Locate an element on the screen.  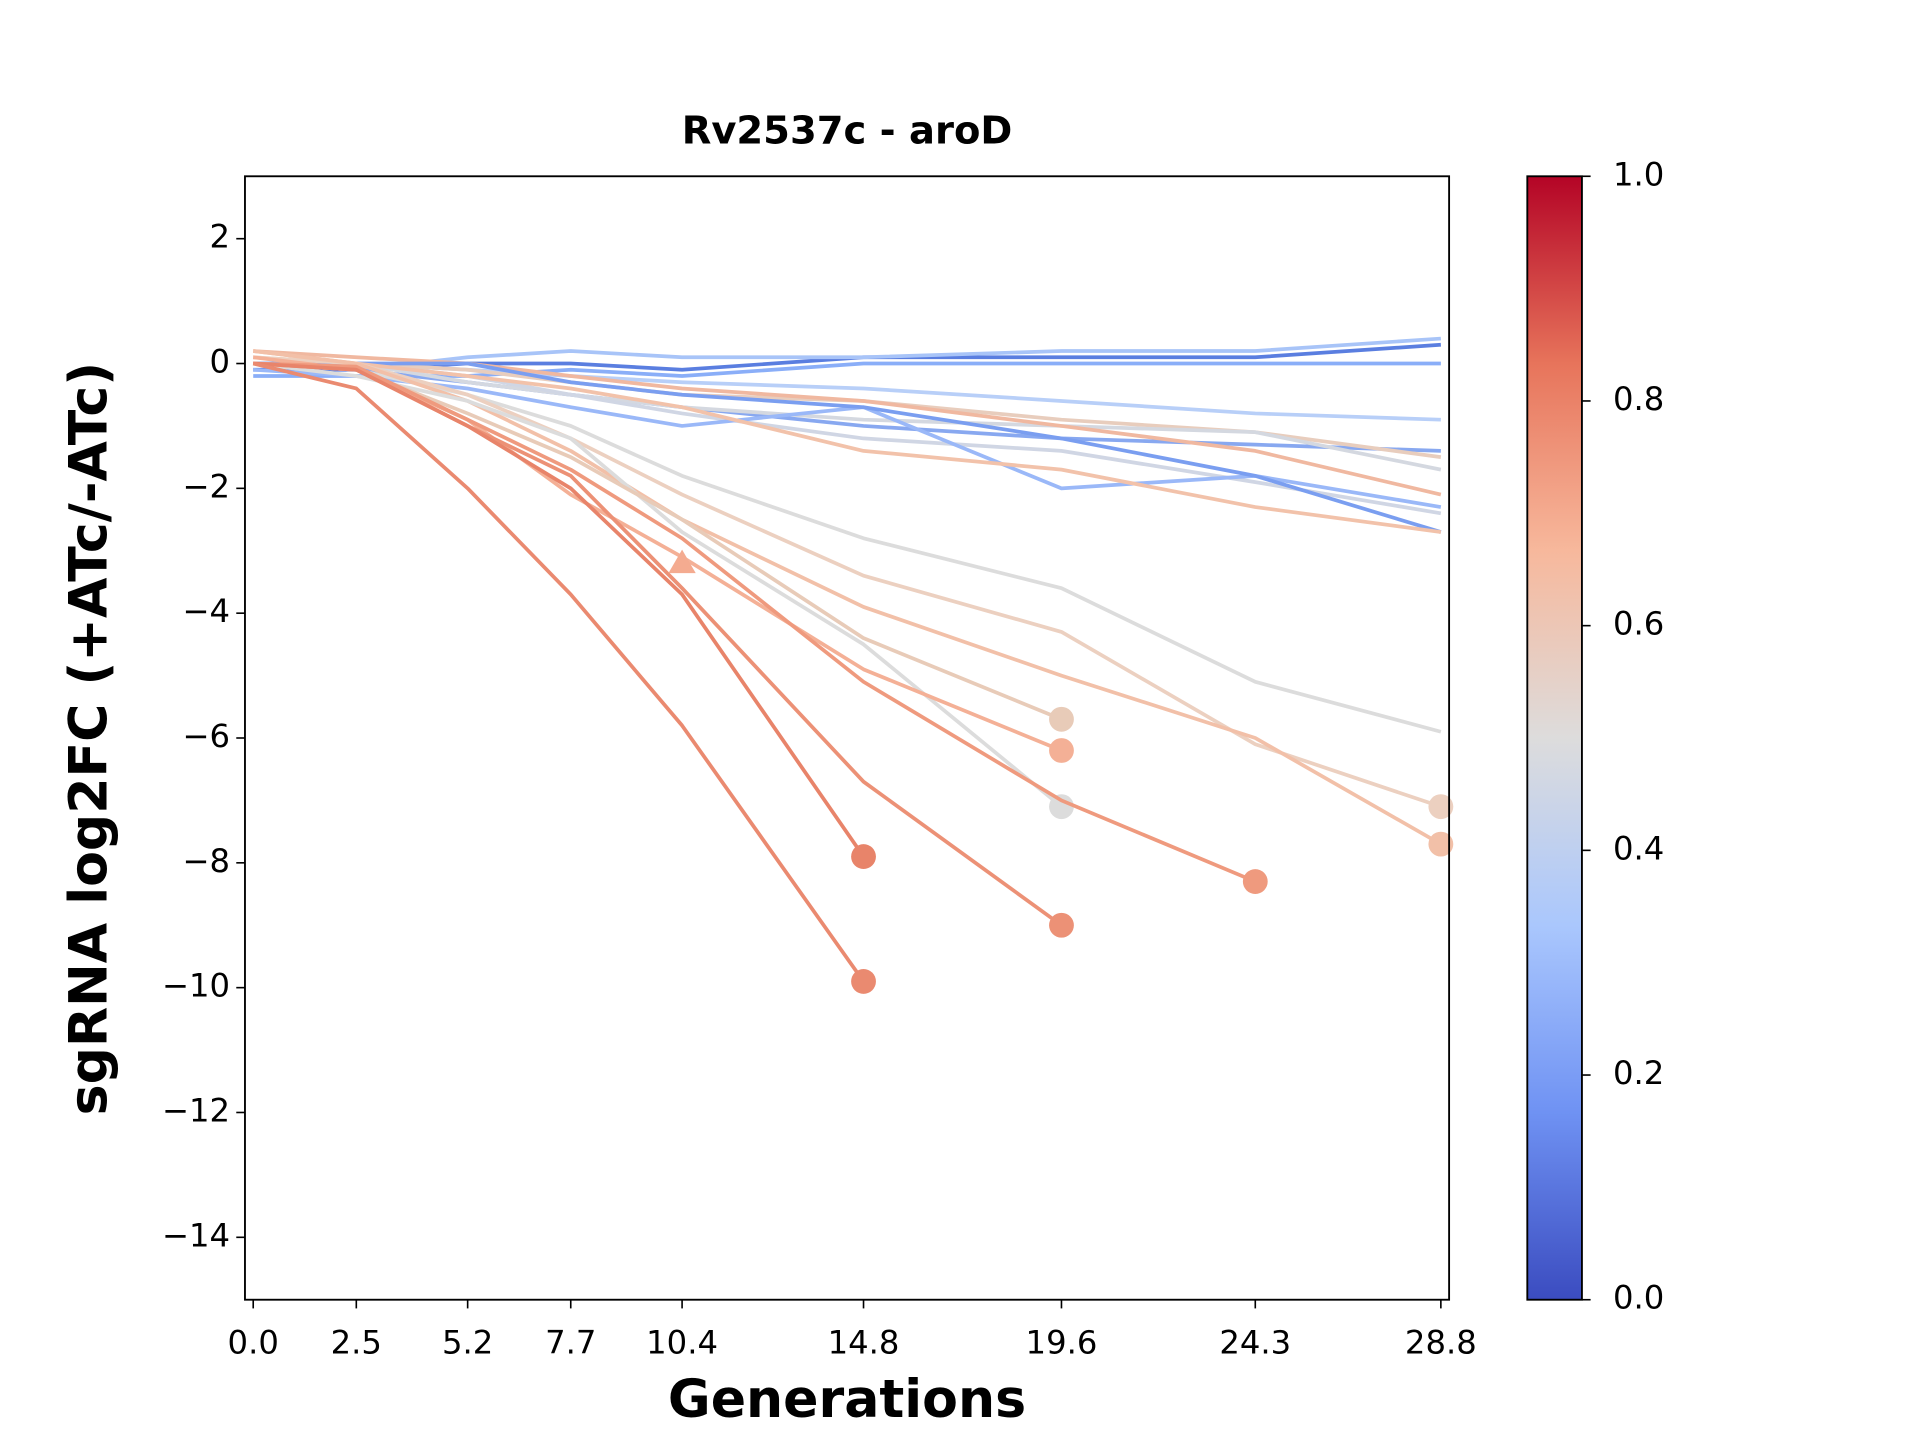
colorbar-tick-label: 0.0 is located at coordinates (1638, 1298).